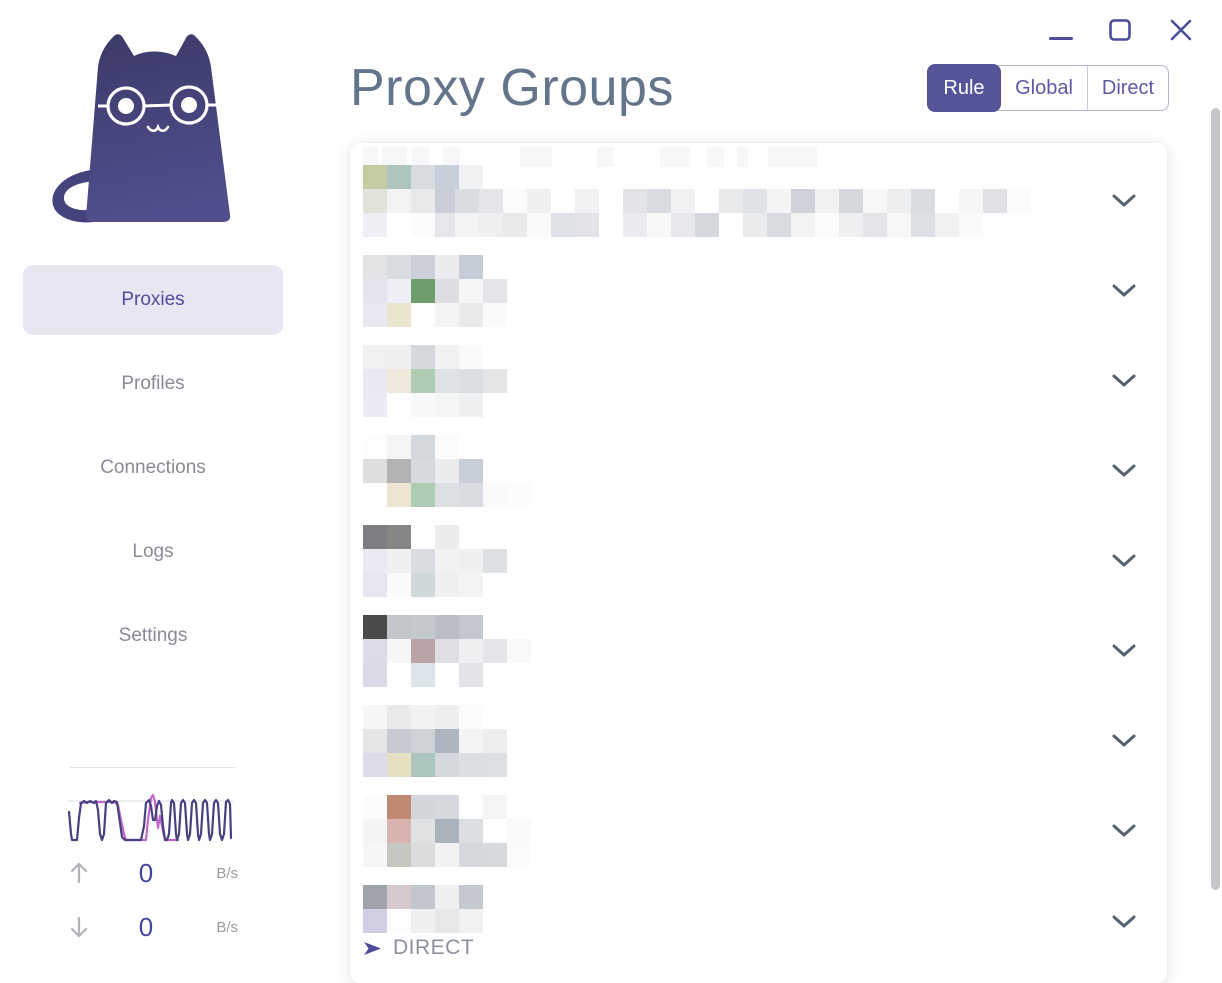  I want to click on sidebar-item-profiles: Profiles, so click(153, 383).